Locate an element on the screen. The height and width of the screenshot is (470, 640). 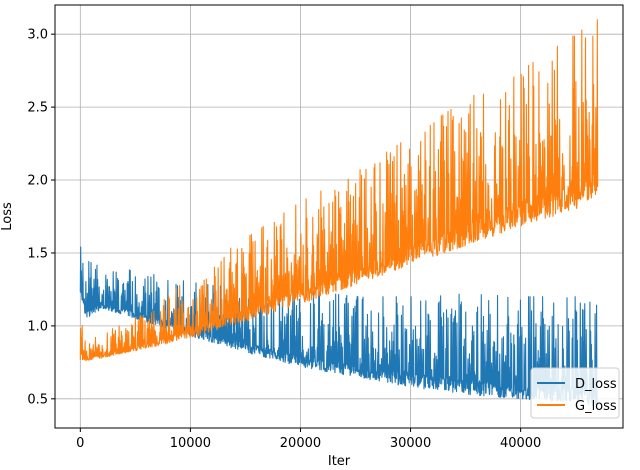
y-tick-label: 2.5 is located at coordinates (37, 108).